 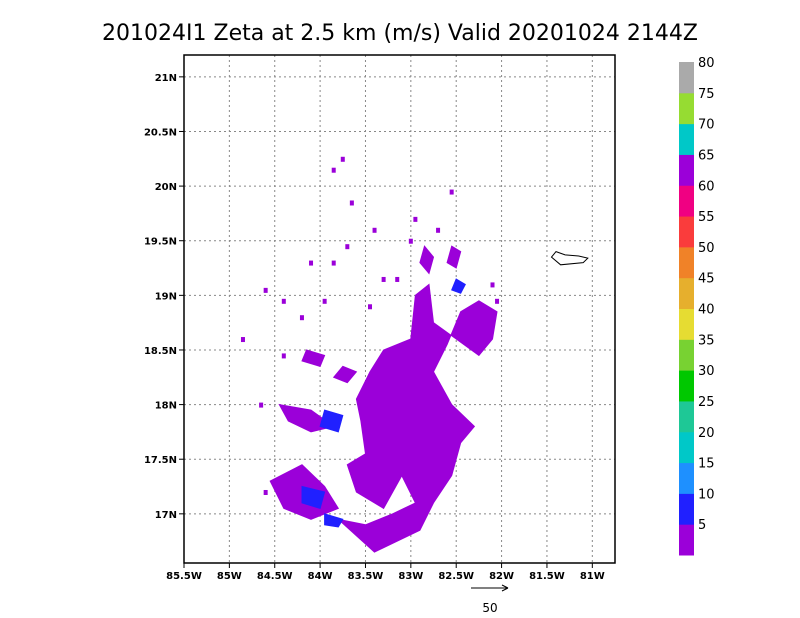 I want to click on x-tick-label: 84.5W, so click(x=275, y=576).